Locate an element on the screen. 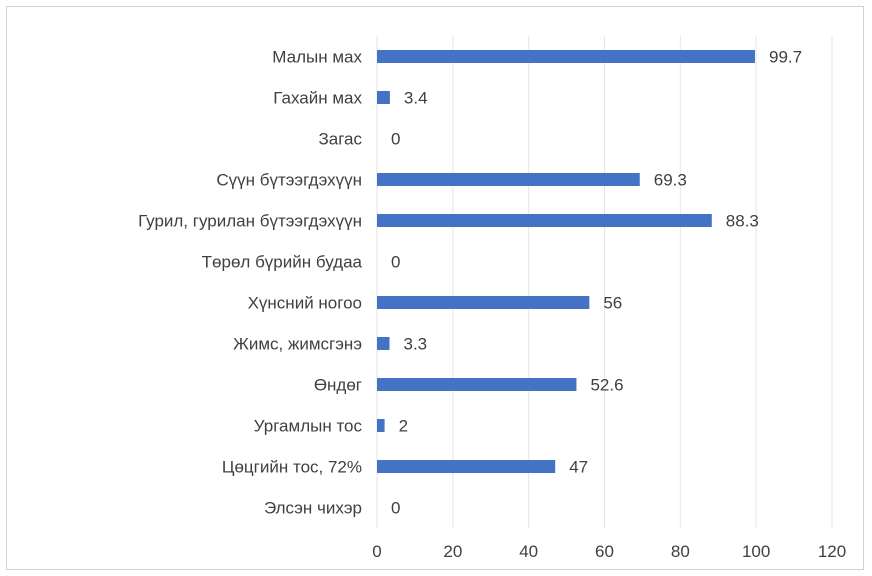 The height and width of the screenshot is (576, 872). category-label: Гахайн мах is located at coordinates (317, 98).